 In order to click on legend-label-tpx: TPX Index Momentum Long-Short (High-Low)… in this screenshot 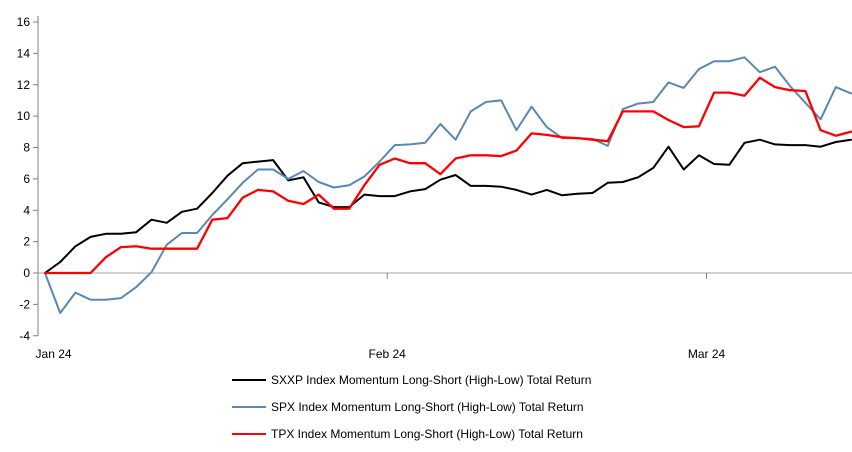, I will do `click(427, 434)`.